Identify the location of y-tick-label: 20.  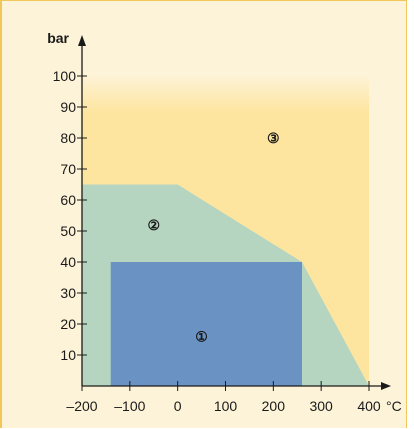
(68, 324).